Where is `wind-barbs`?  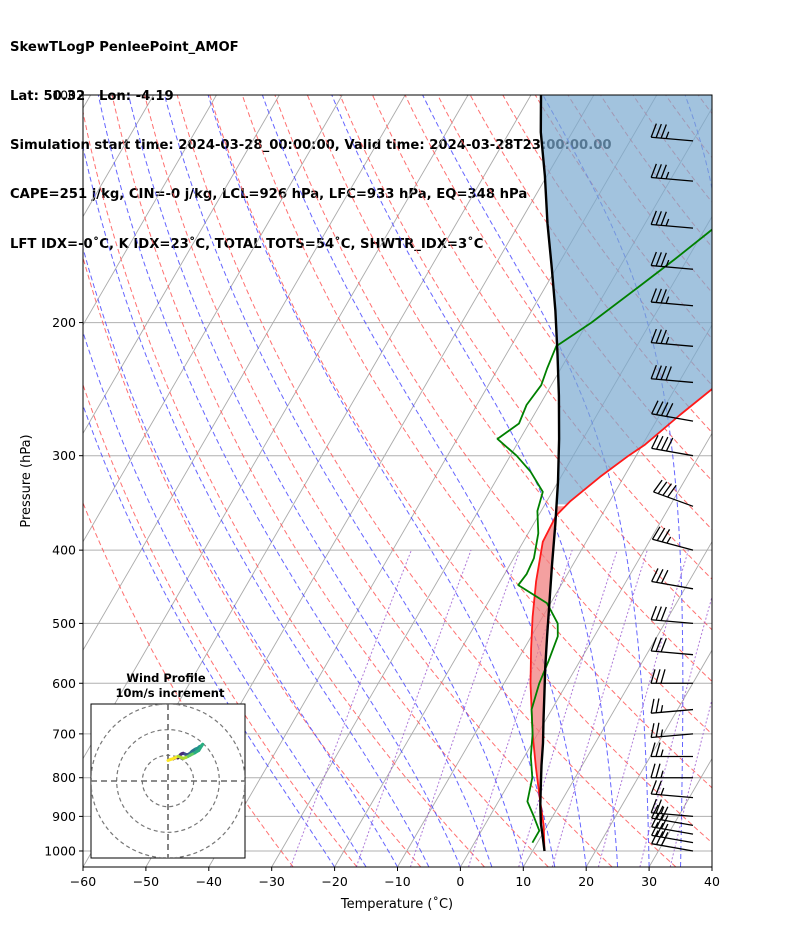
wind-barbs is located at coordinates (672, 487).